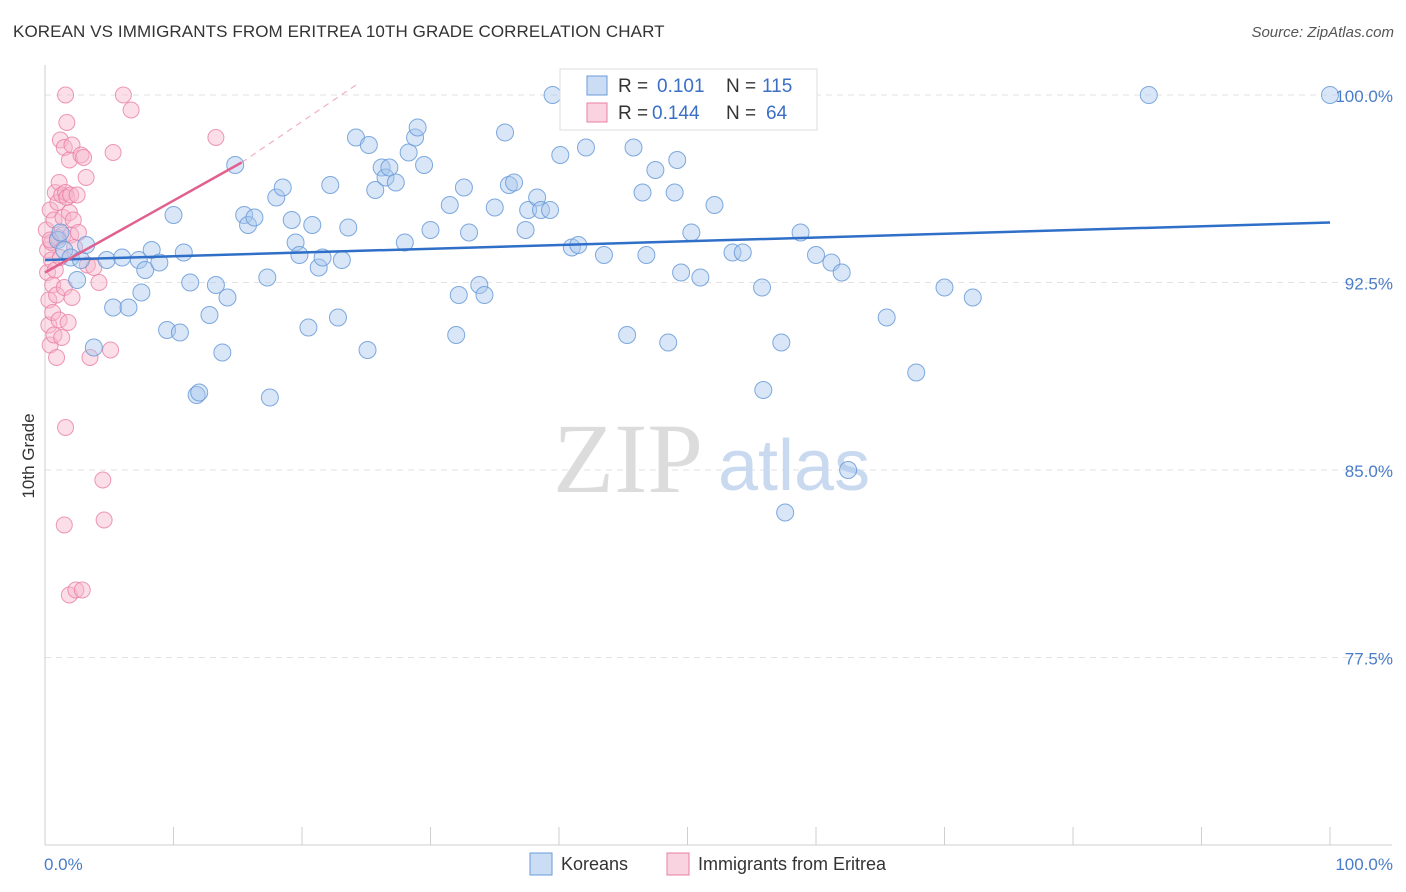 This screenshot has height=892, width=1406. Describe the element at coordinates (633, 86) in the screenshot. I see `koreans-r-label: R =` at that location.